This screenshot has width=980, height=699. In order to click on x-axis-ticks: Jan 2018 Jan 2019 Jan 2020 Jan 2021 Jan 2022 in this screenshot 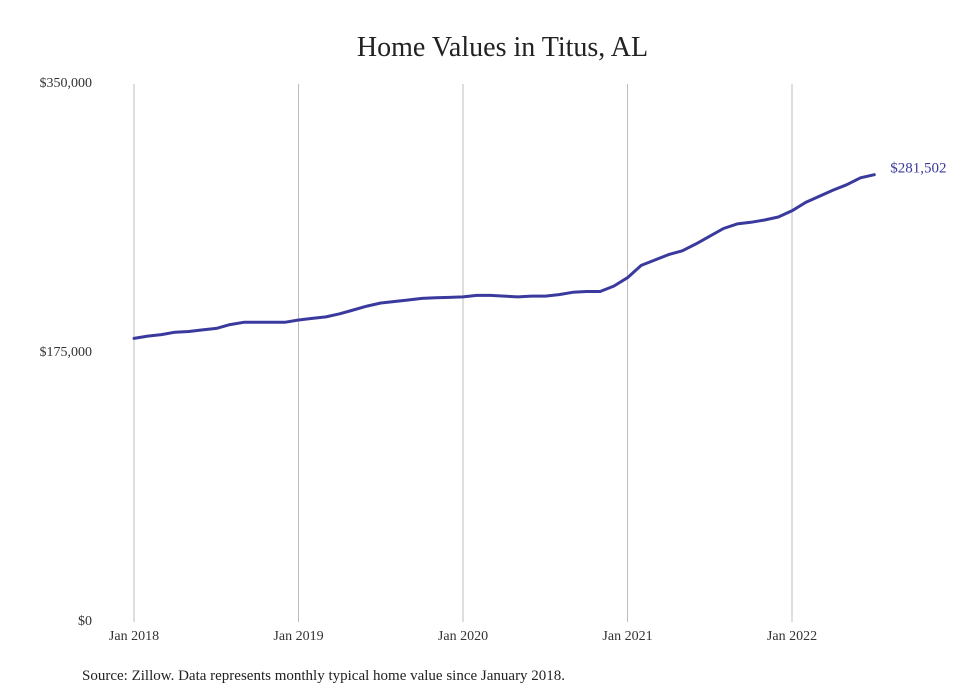, I will do `click(463, 636)`.